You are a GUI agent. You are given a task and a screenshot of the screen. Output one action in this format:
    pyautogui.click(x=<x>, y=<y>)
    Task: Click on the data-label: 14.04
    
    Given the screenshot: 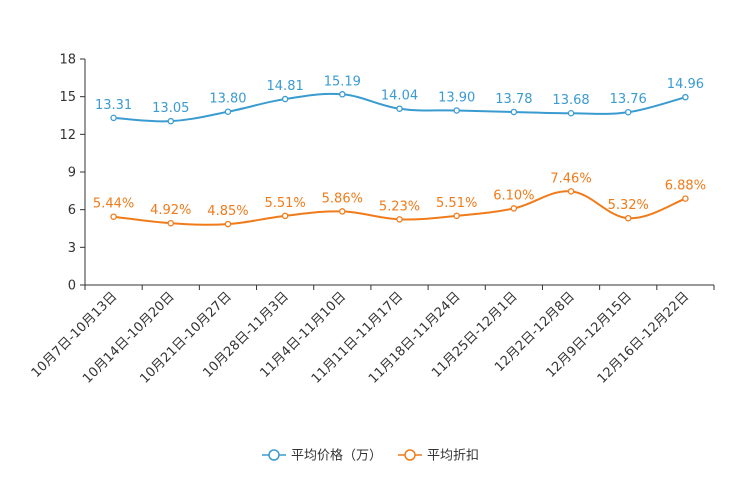 What is the action you would take?
    pyautogui.click(x=399, y=96)
    